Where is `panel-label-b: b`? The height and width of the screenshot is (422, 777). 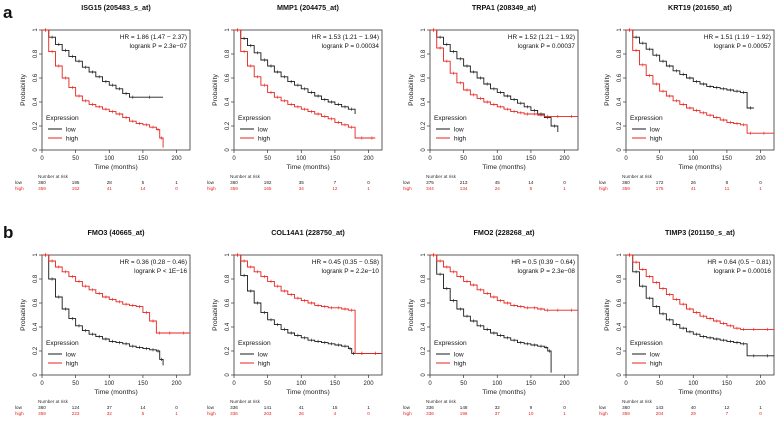 panel-label-b: b is located at coordinates (8, 232).